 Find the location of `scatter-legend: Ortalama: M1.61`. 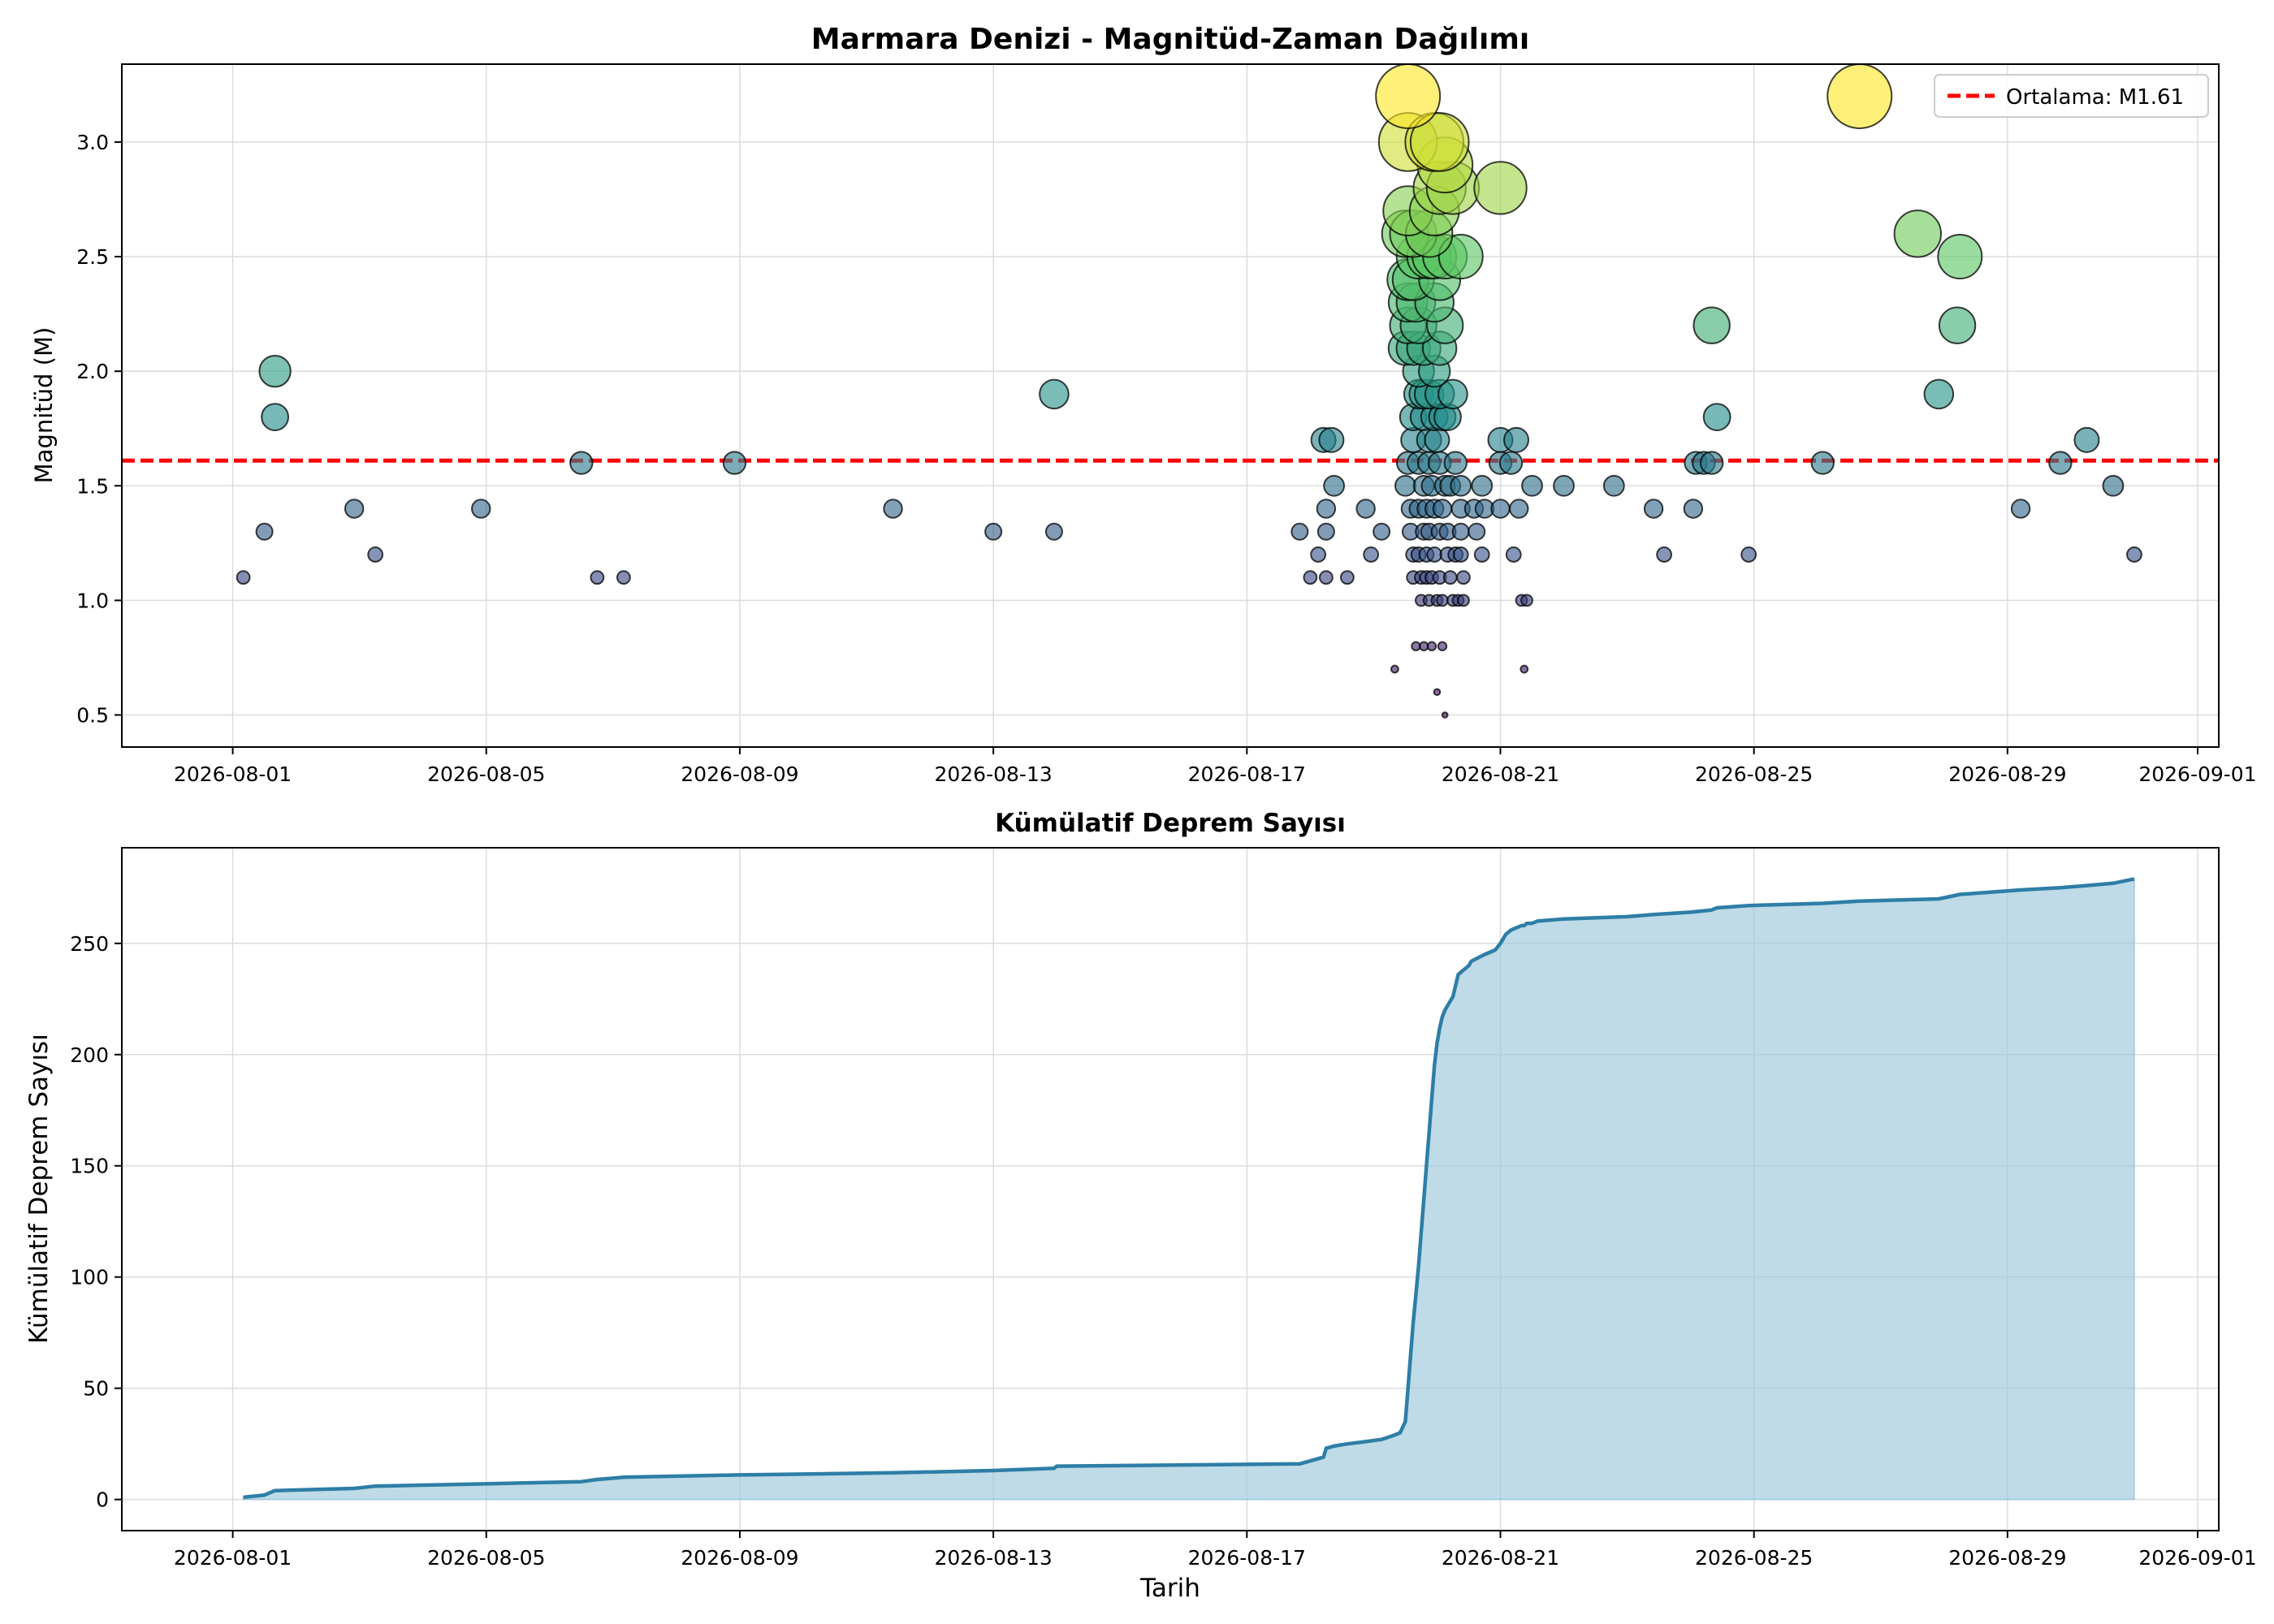

scatter-legend: Ortalama: M1.61 is located at coordinates (2072, 96).